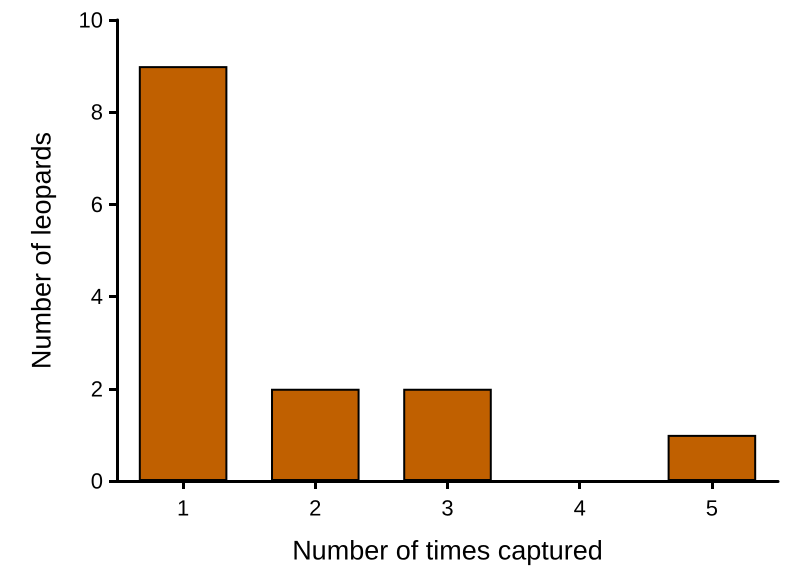 This screenshot has height=579, width=809. What do you see at coordinates (315, 508) in the screenshot?
I see `x-tick-label: 2` at bounding box center [315, 508].